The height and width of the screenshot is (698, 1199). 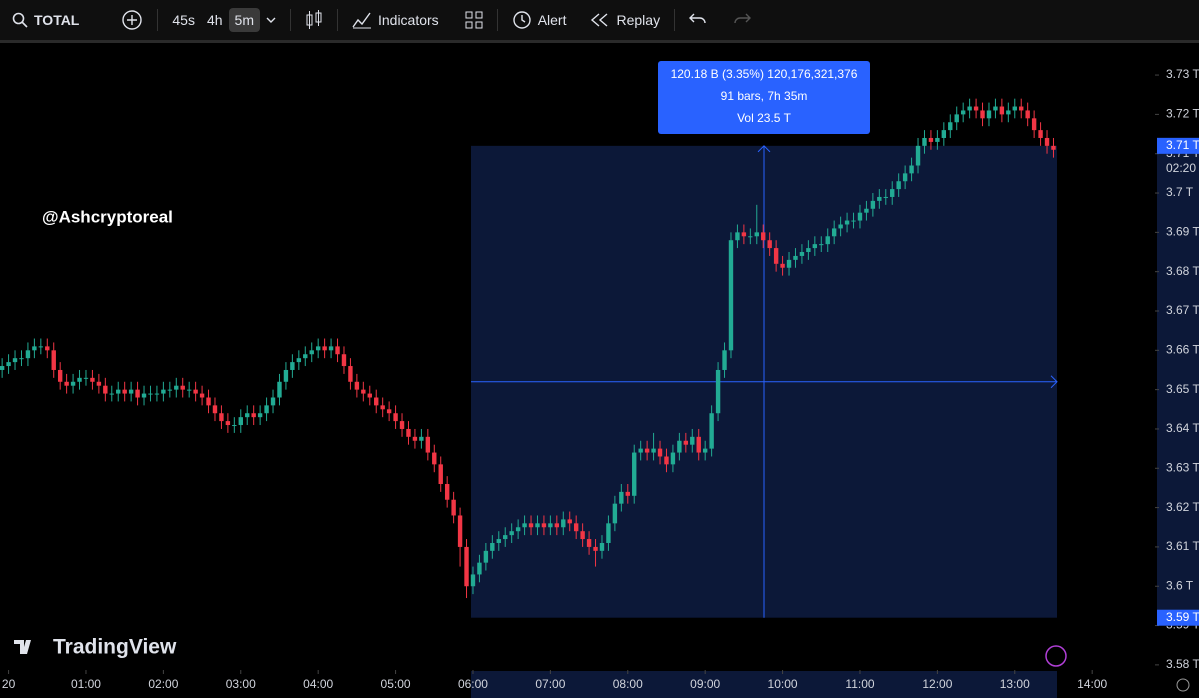 I want to click on symbol-search: TOTAL, so click(x=45, y=20).